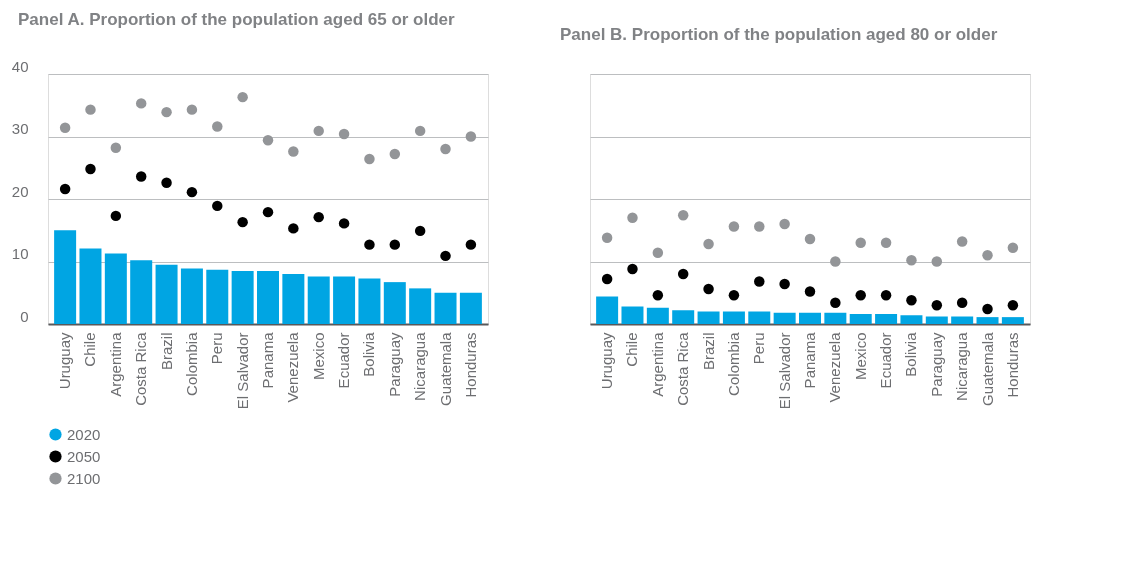 This screenshot has height=566, width=1142. I want to click on y-tick-label: 40, so click(20, 66).